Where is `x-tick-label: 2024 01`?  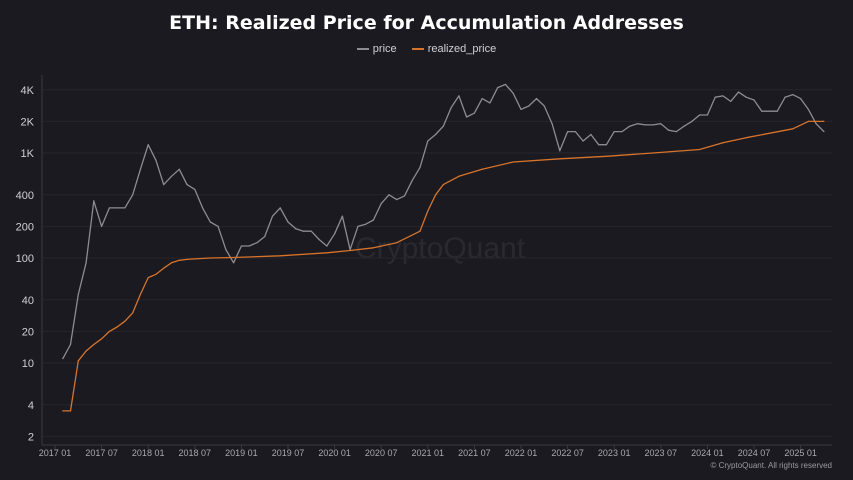 x-tick-label: 2024 01 is located at coordinates (707, 453).